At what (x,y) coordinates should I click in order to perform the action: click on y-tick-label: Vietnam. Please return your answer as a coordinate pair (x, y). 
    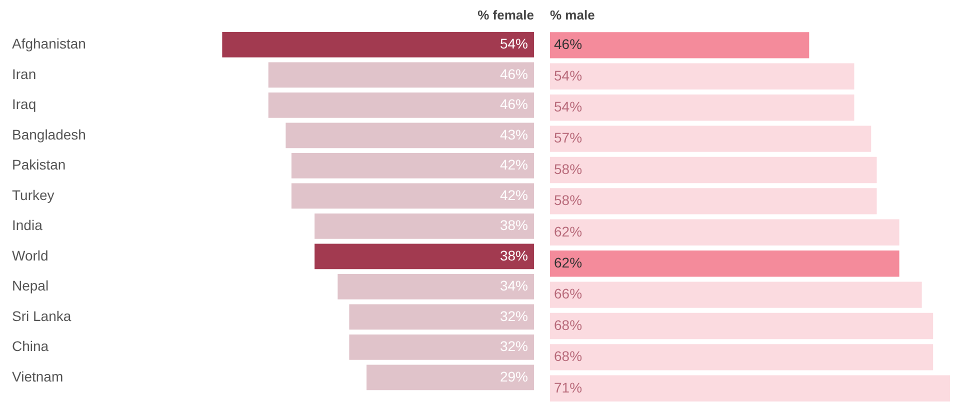
    Looking at the image, I should click on (38, 376).